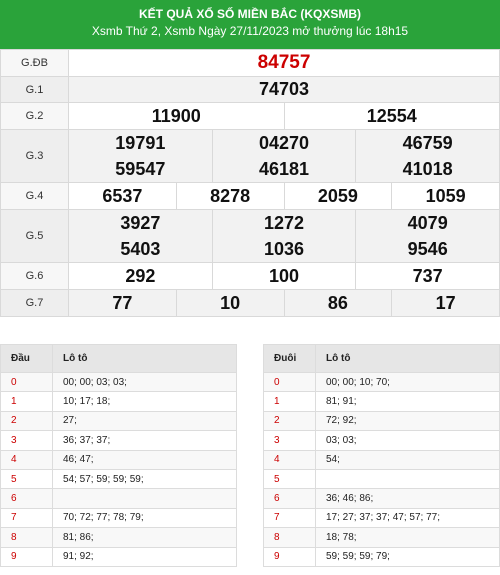 This screenshot has width=500, height=575. I want to click on table-row: 2 27;, so click(118, 421).